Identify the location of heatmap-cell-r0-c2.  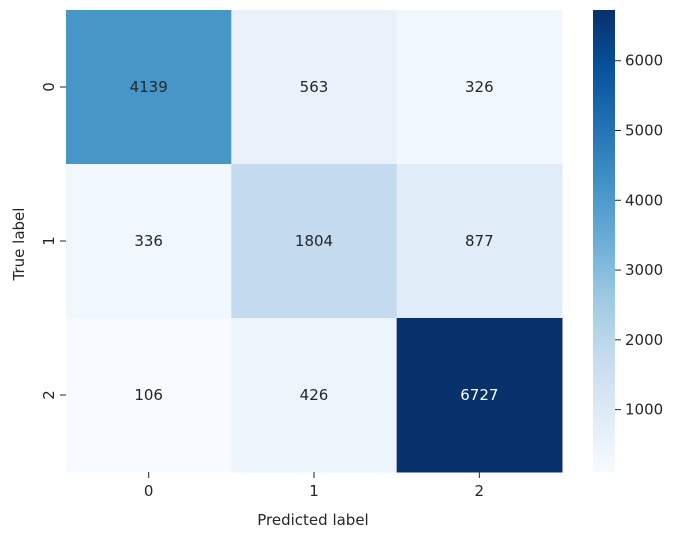
(479, 87).